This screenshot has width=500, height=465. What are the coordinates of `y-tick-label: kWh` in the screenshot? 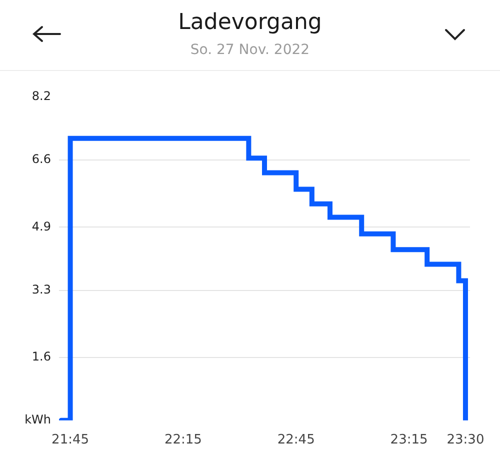 It's located at (37, 419).